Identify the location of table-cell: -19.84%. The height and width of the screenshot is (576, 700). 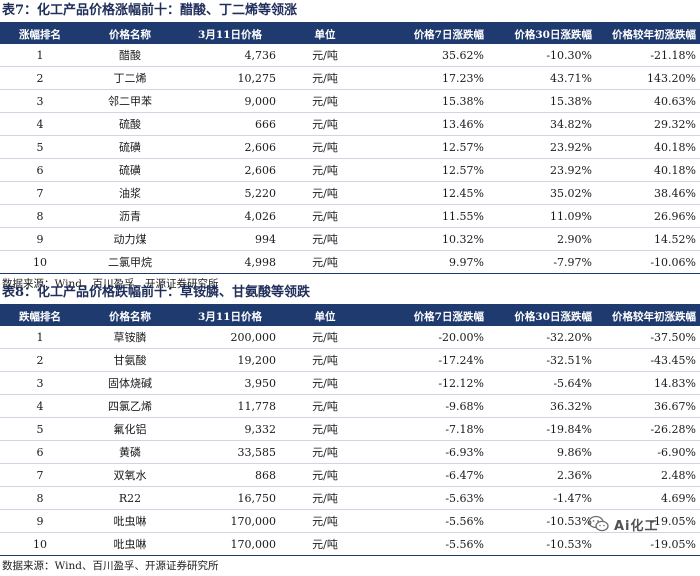
(542, 429).